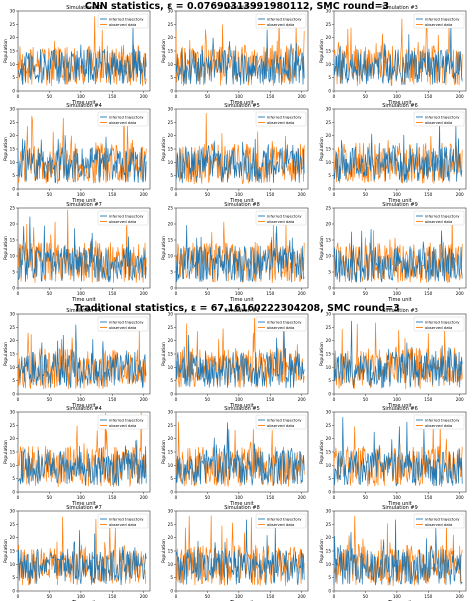  Describe the element at coordinates (84, 508) in the screenshot. I see `subplot-title: Simulation #7` at that location.